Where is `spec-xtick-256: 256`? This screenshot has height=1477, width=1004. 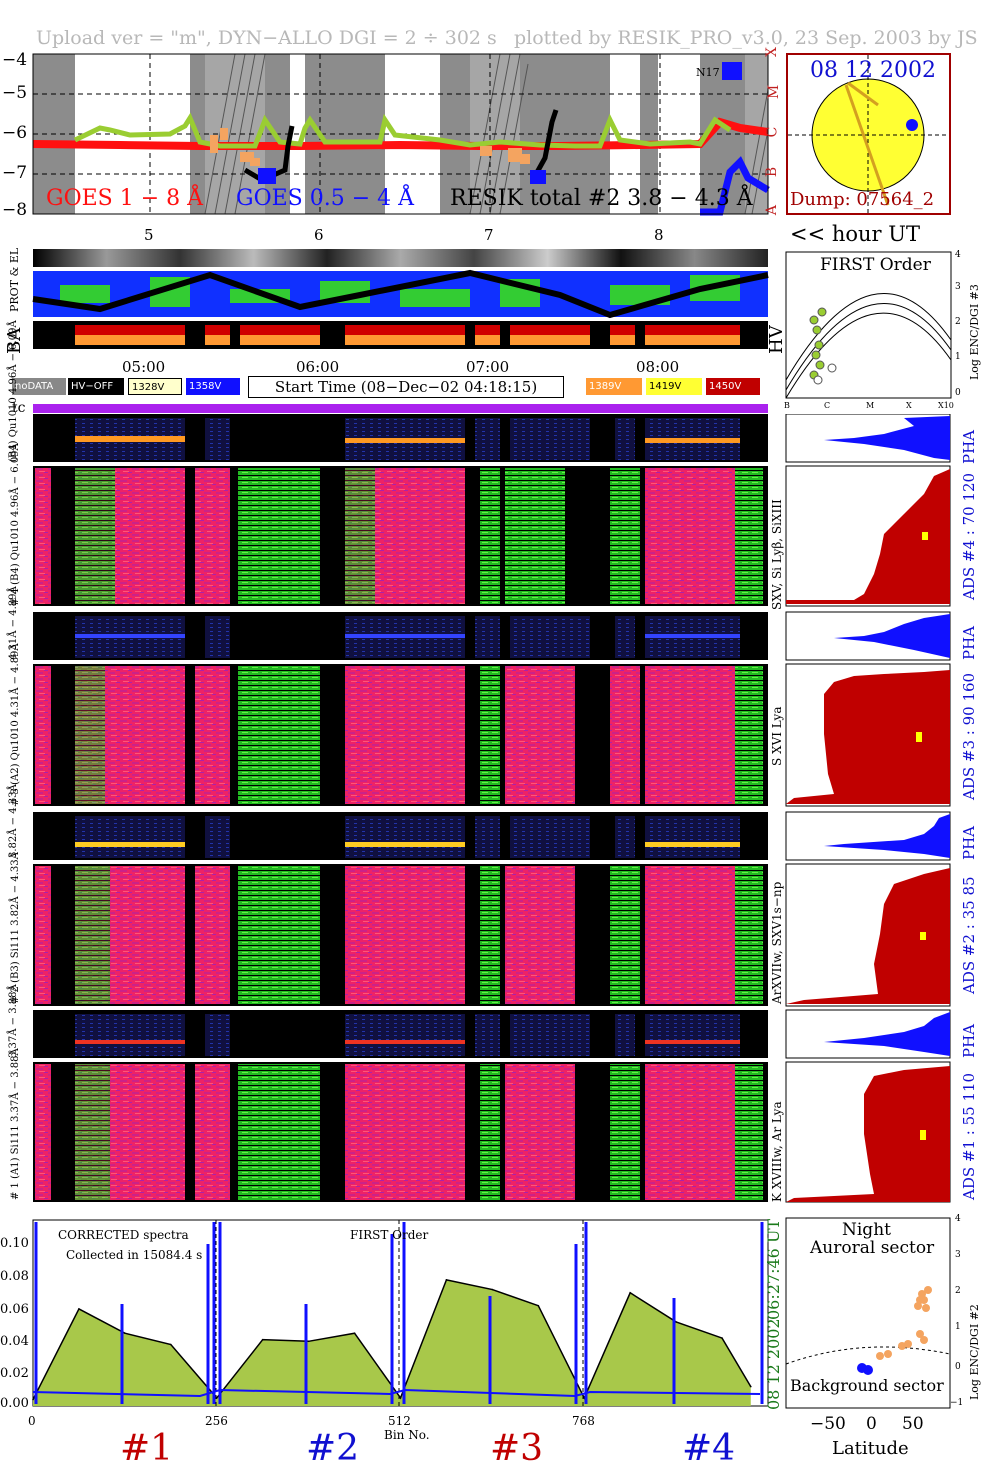
spec-xtick-256: 256 is located at coordinates (216, 1421).